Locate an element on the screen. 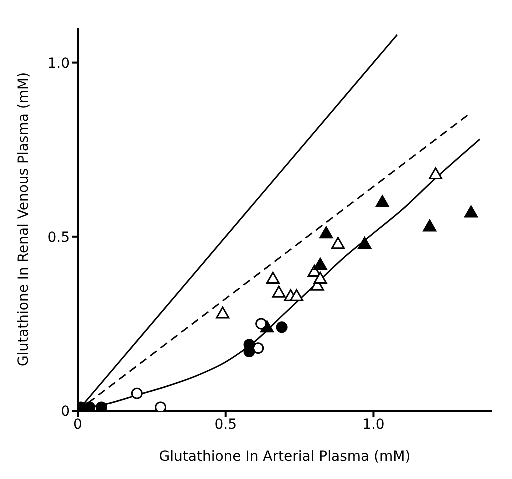 The width and height of the screenshot is (512, 479). y-tick-label: 0 is located at coordinates (65, 412).